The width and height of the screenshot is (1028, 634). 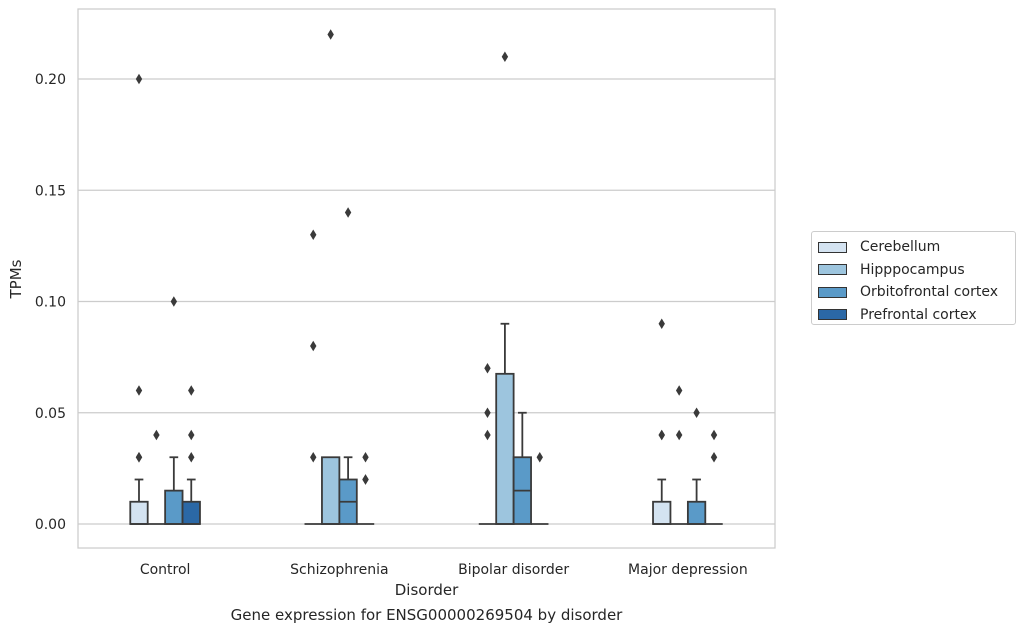 What do you see at coordinates (929, 292) in the screenshot?
I see `legend-label: Orbitofrontal cortex` at bounding box center [929, 292].